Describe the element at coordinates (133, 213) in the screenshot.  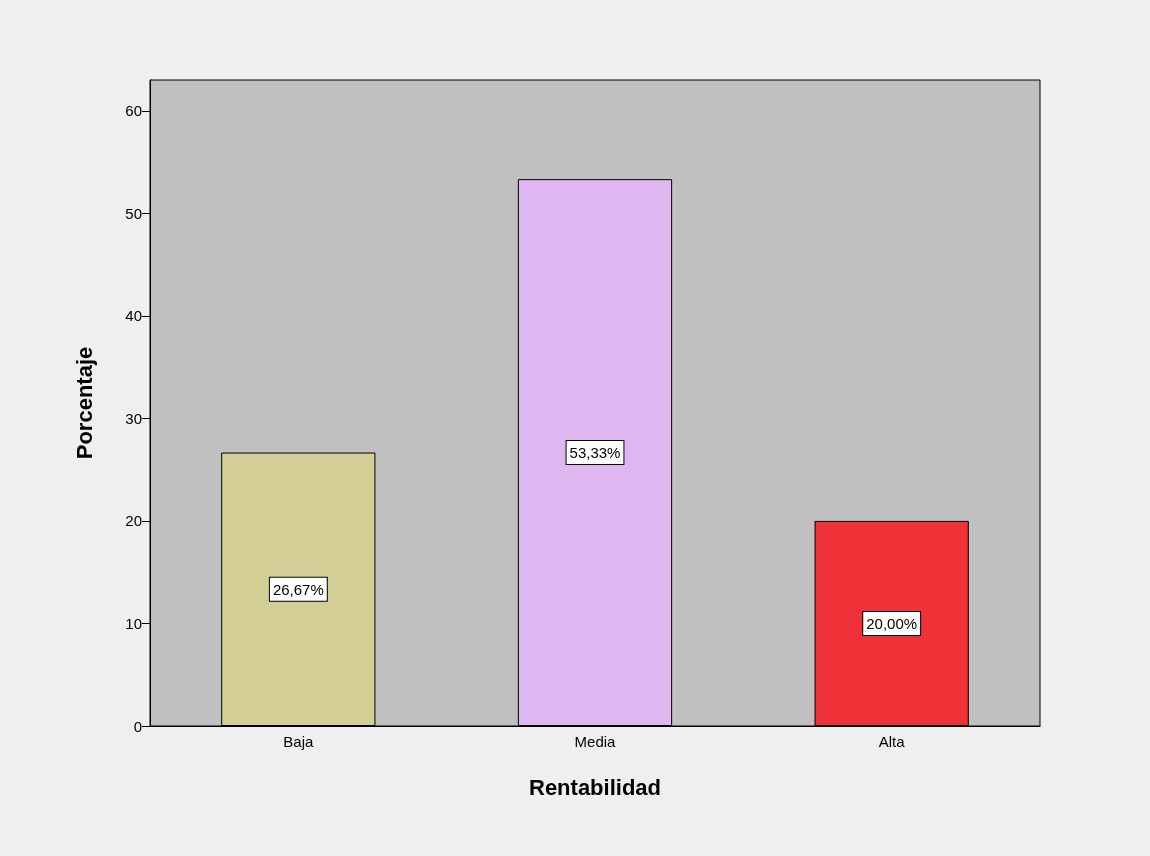
I see `y-tick-label: 50` at that location.